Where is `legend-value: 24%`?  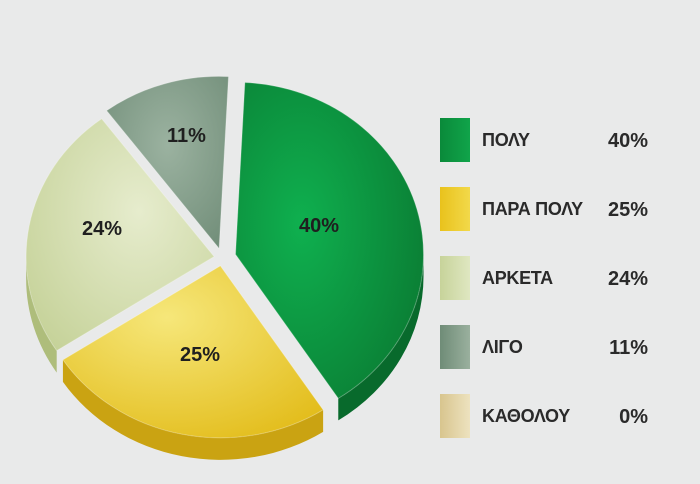 legend-value: 24% is located at coordinates (627, 279).